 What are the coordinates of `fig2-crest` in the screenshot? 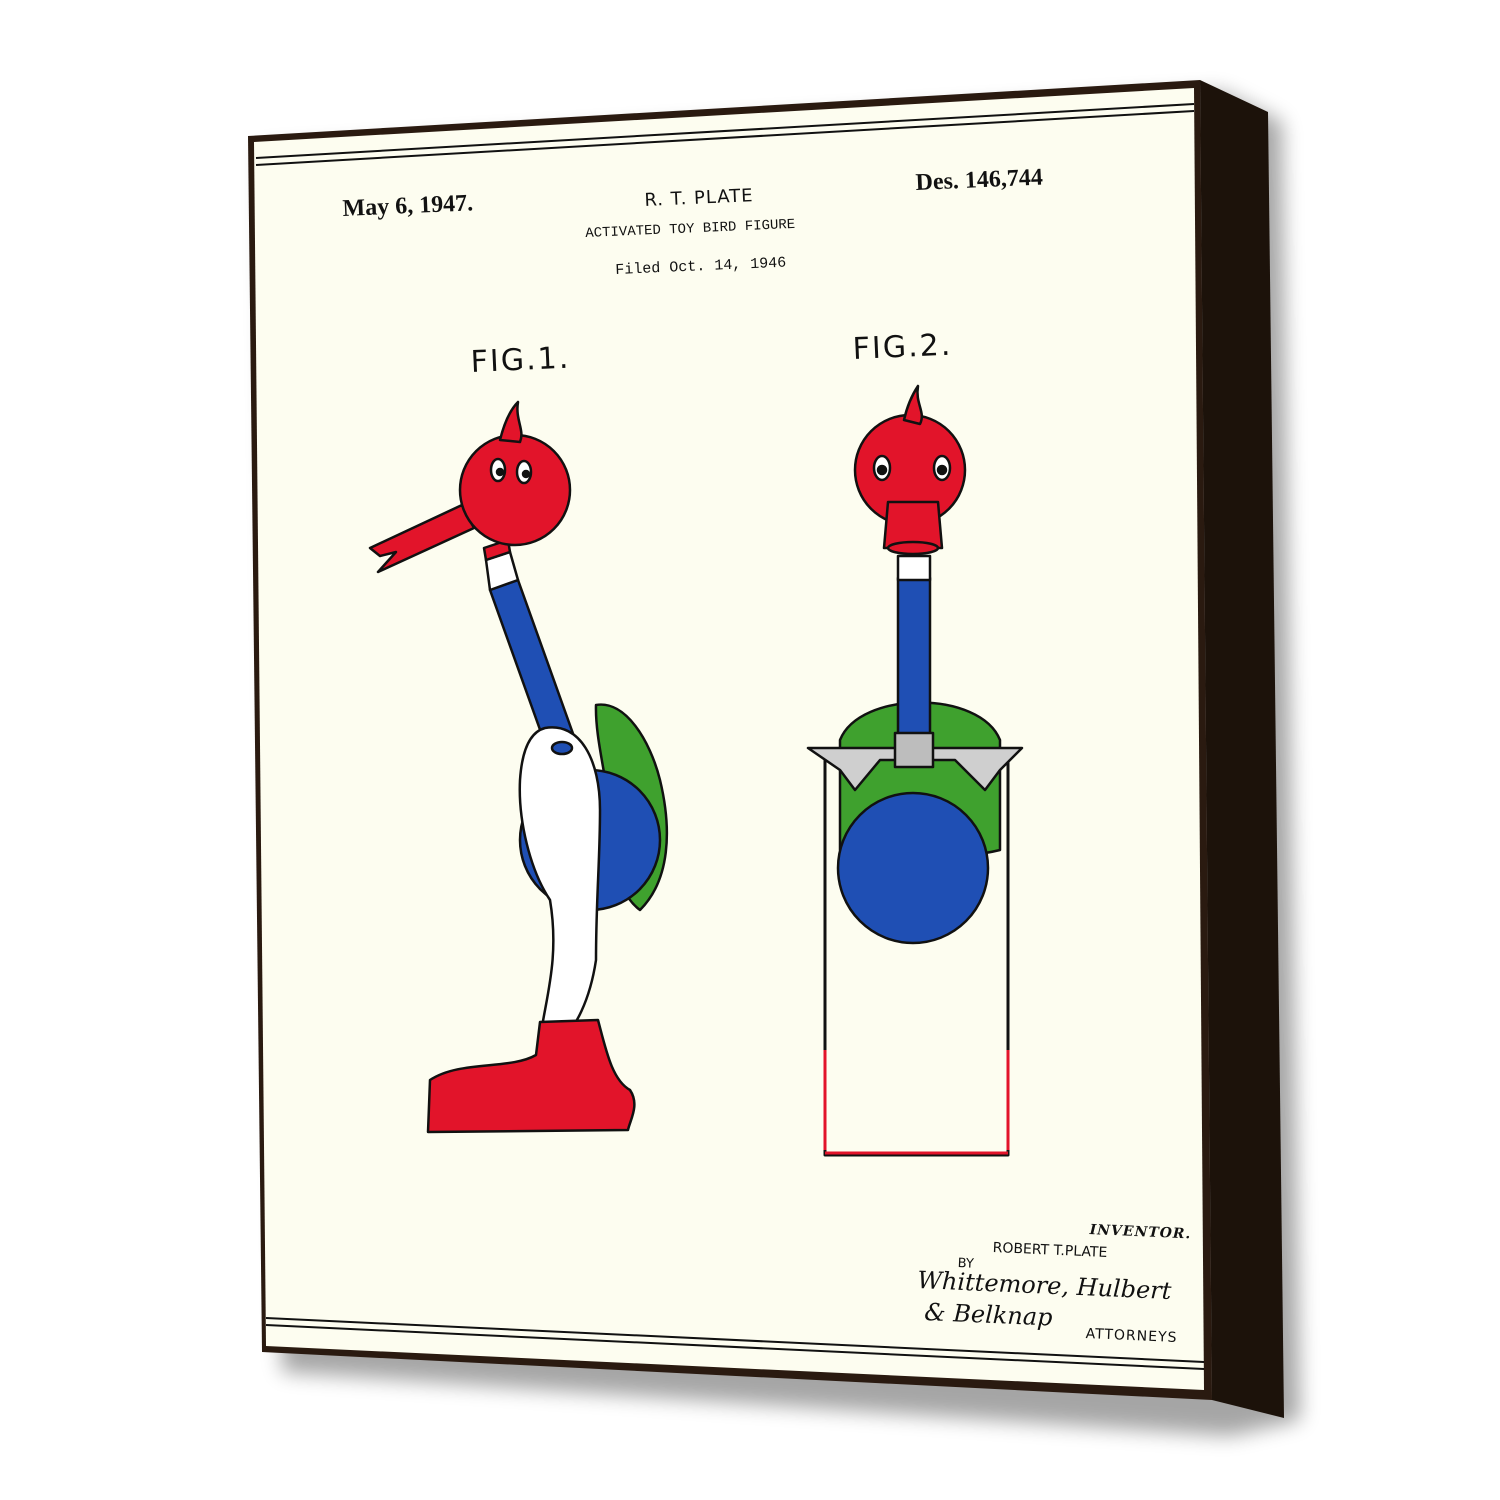 It's located at (913, 405).